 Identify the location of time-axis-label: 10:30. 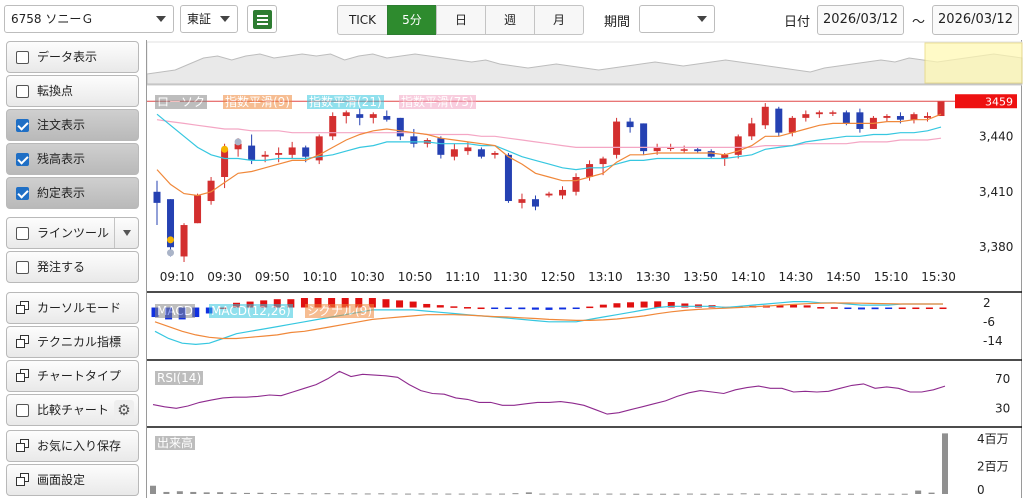
(367, 277).